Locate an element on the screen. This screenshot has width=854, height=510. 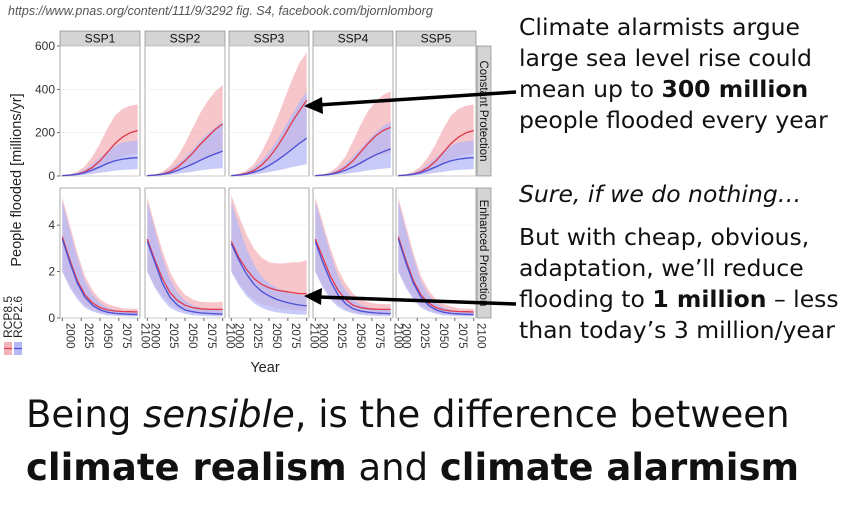
headline-bold: climate realism is located at coordinates (186, 467).